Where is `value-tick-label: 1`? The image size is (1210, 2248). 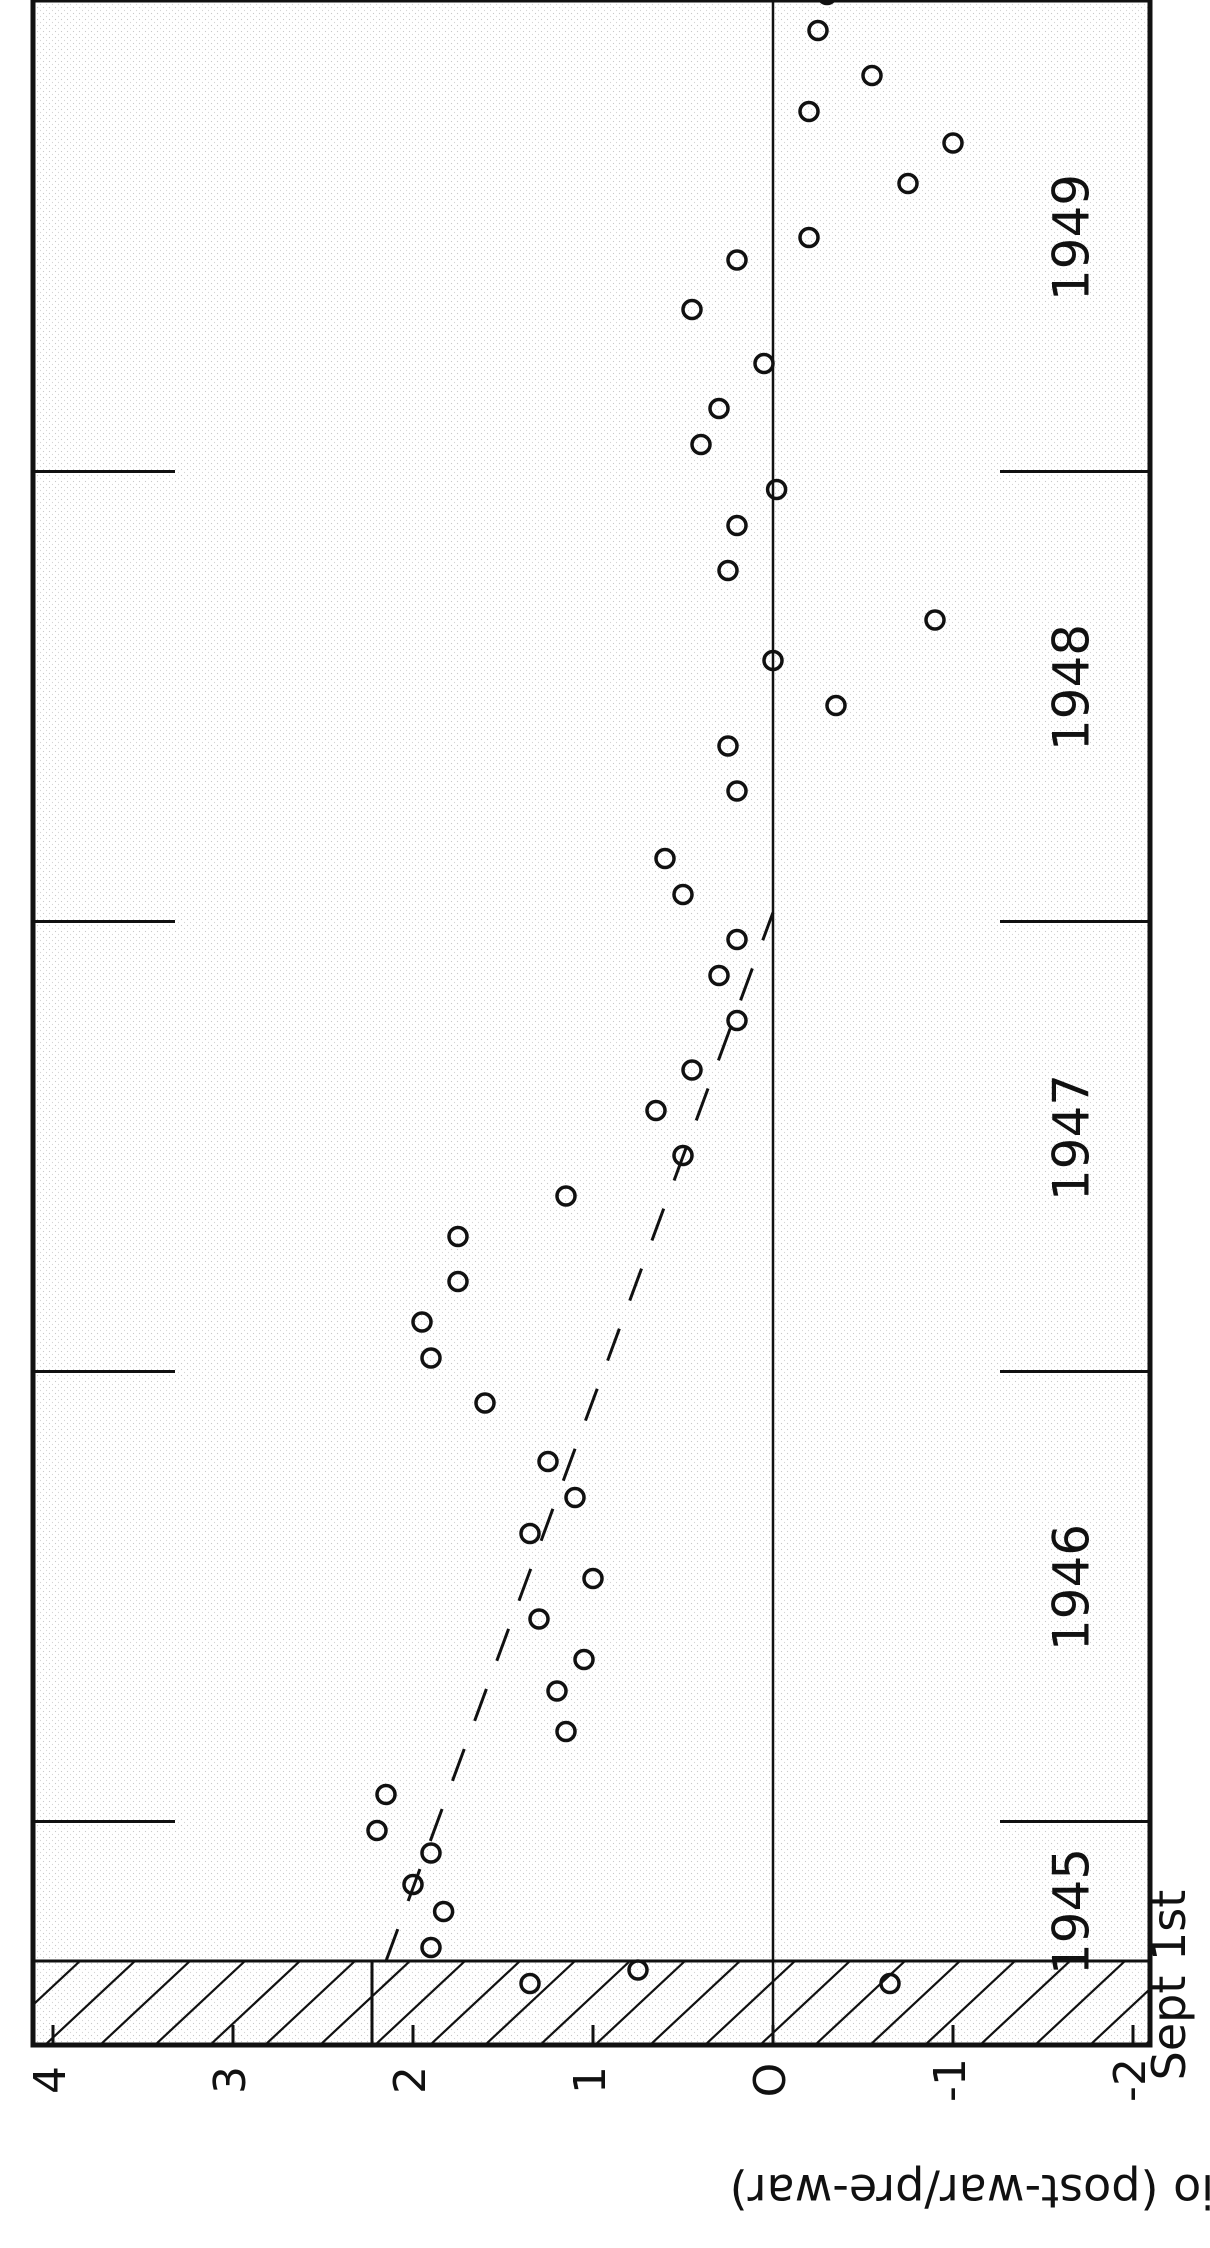 value-tick-label: 1 is located at coordinates (590, 2080).